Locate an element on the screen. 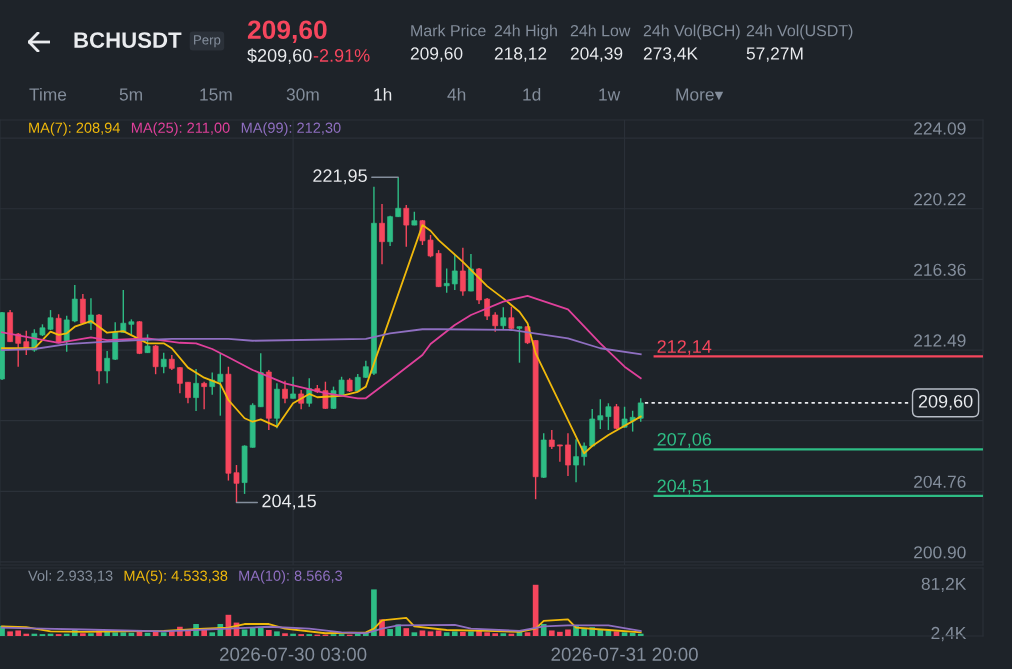 The height and width of the screenshot is (669, 1012). text: Time is located at coordinates (48, 94).